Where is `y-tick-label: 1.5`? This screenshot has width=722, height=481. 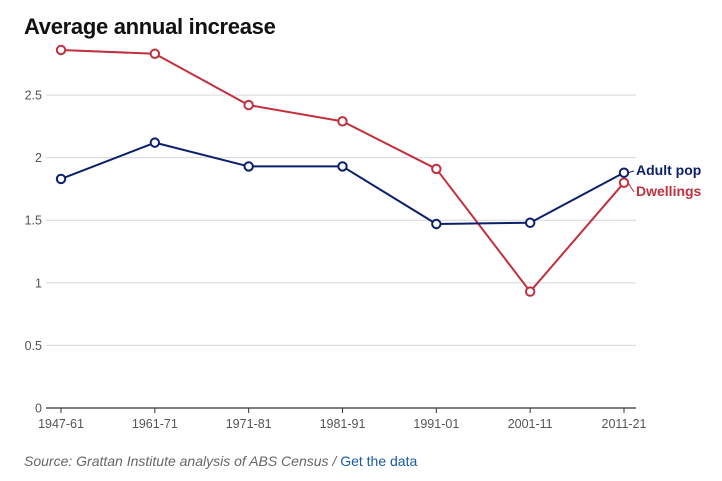
y-tick-label: 1.5 is located at coordinates (33, 221).